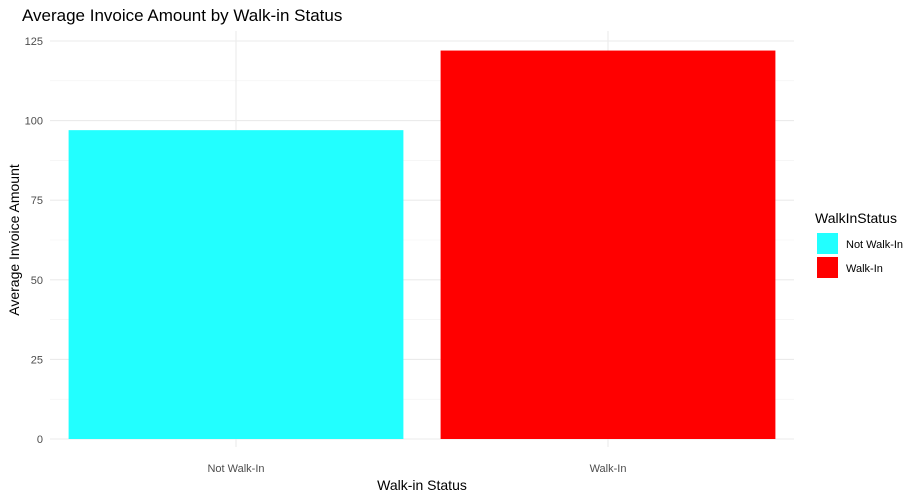 The height and width of the screenshot is (501, 922). I want to click on legend-label: Not Walk-In, so click(874, 245).